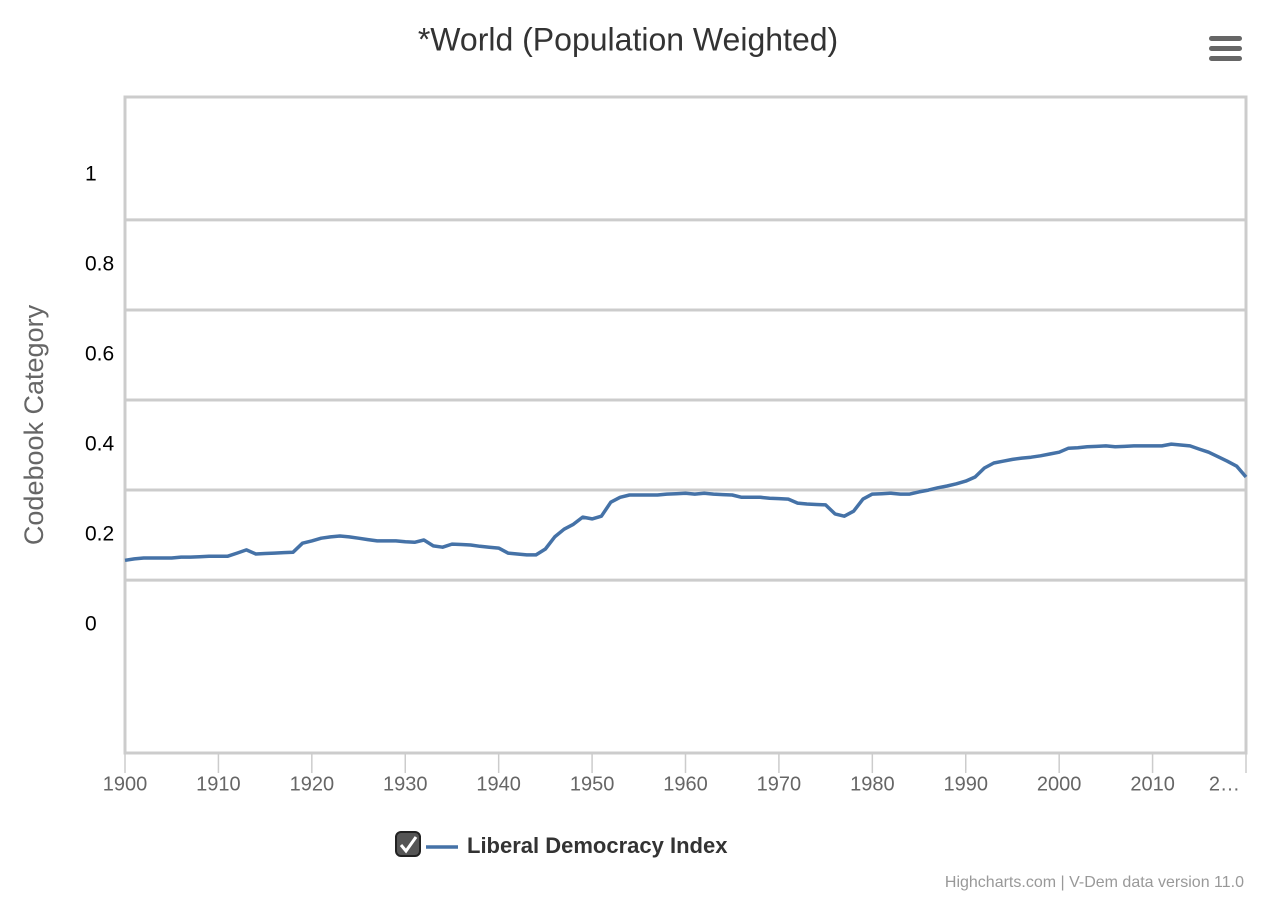  I want to click on x-tick-label: 1930, so click(405, 784).